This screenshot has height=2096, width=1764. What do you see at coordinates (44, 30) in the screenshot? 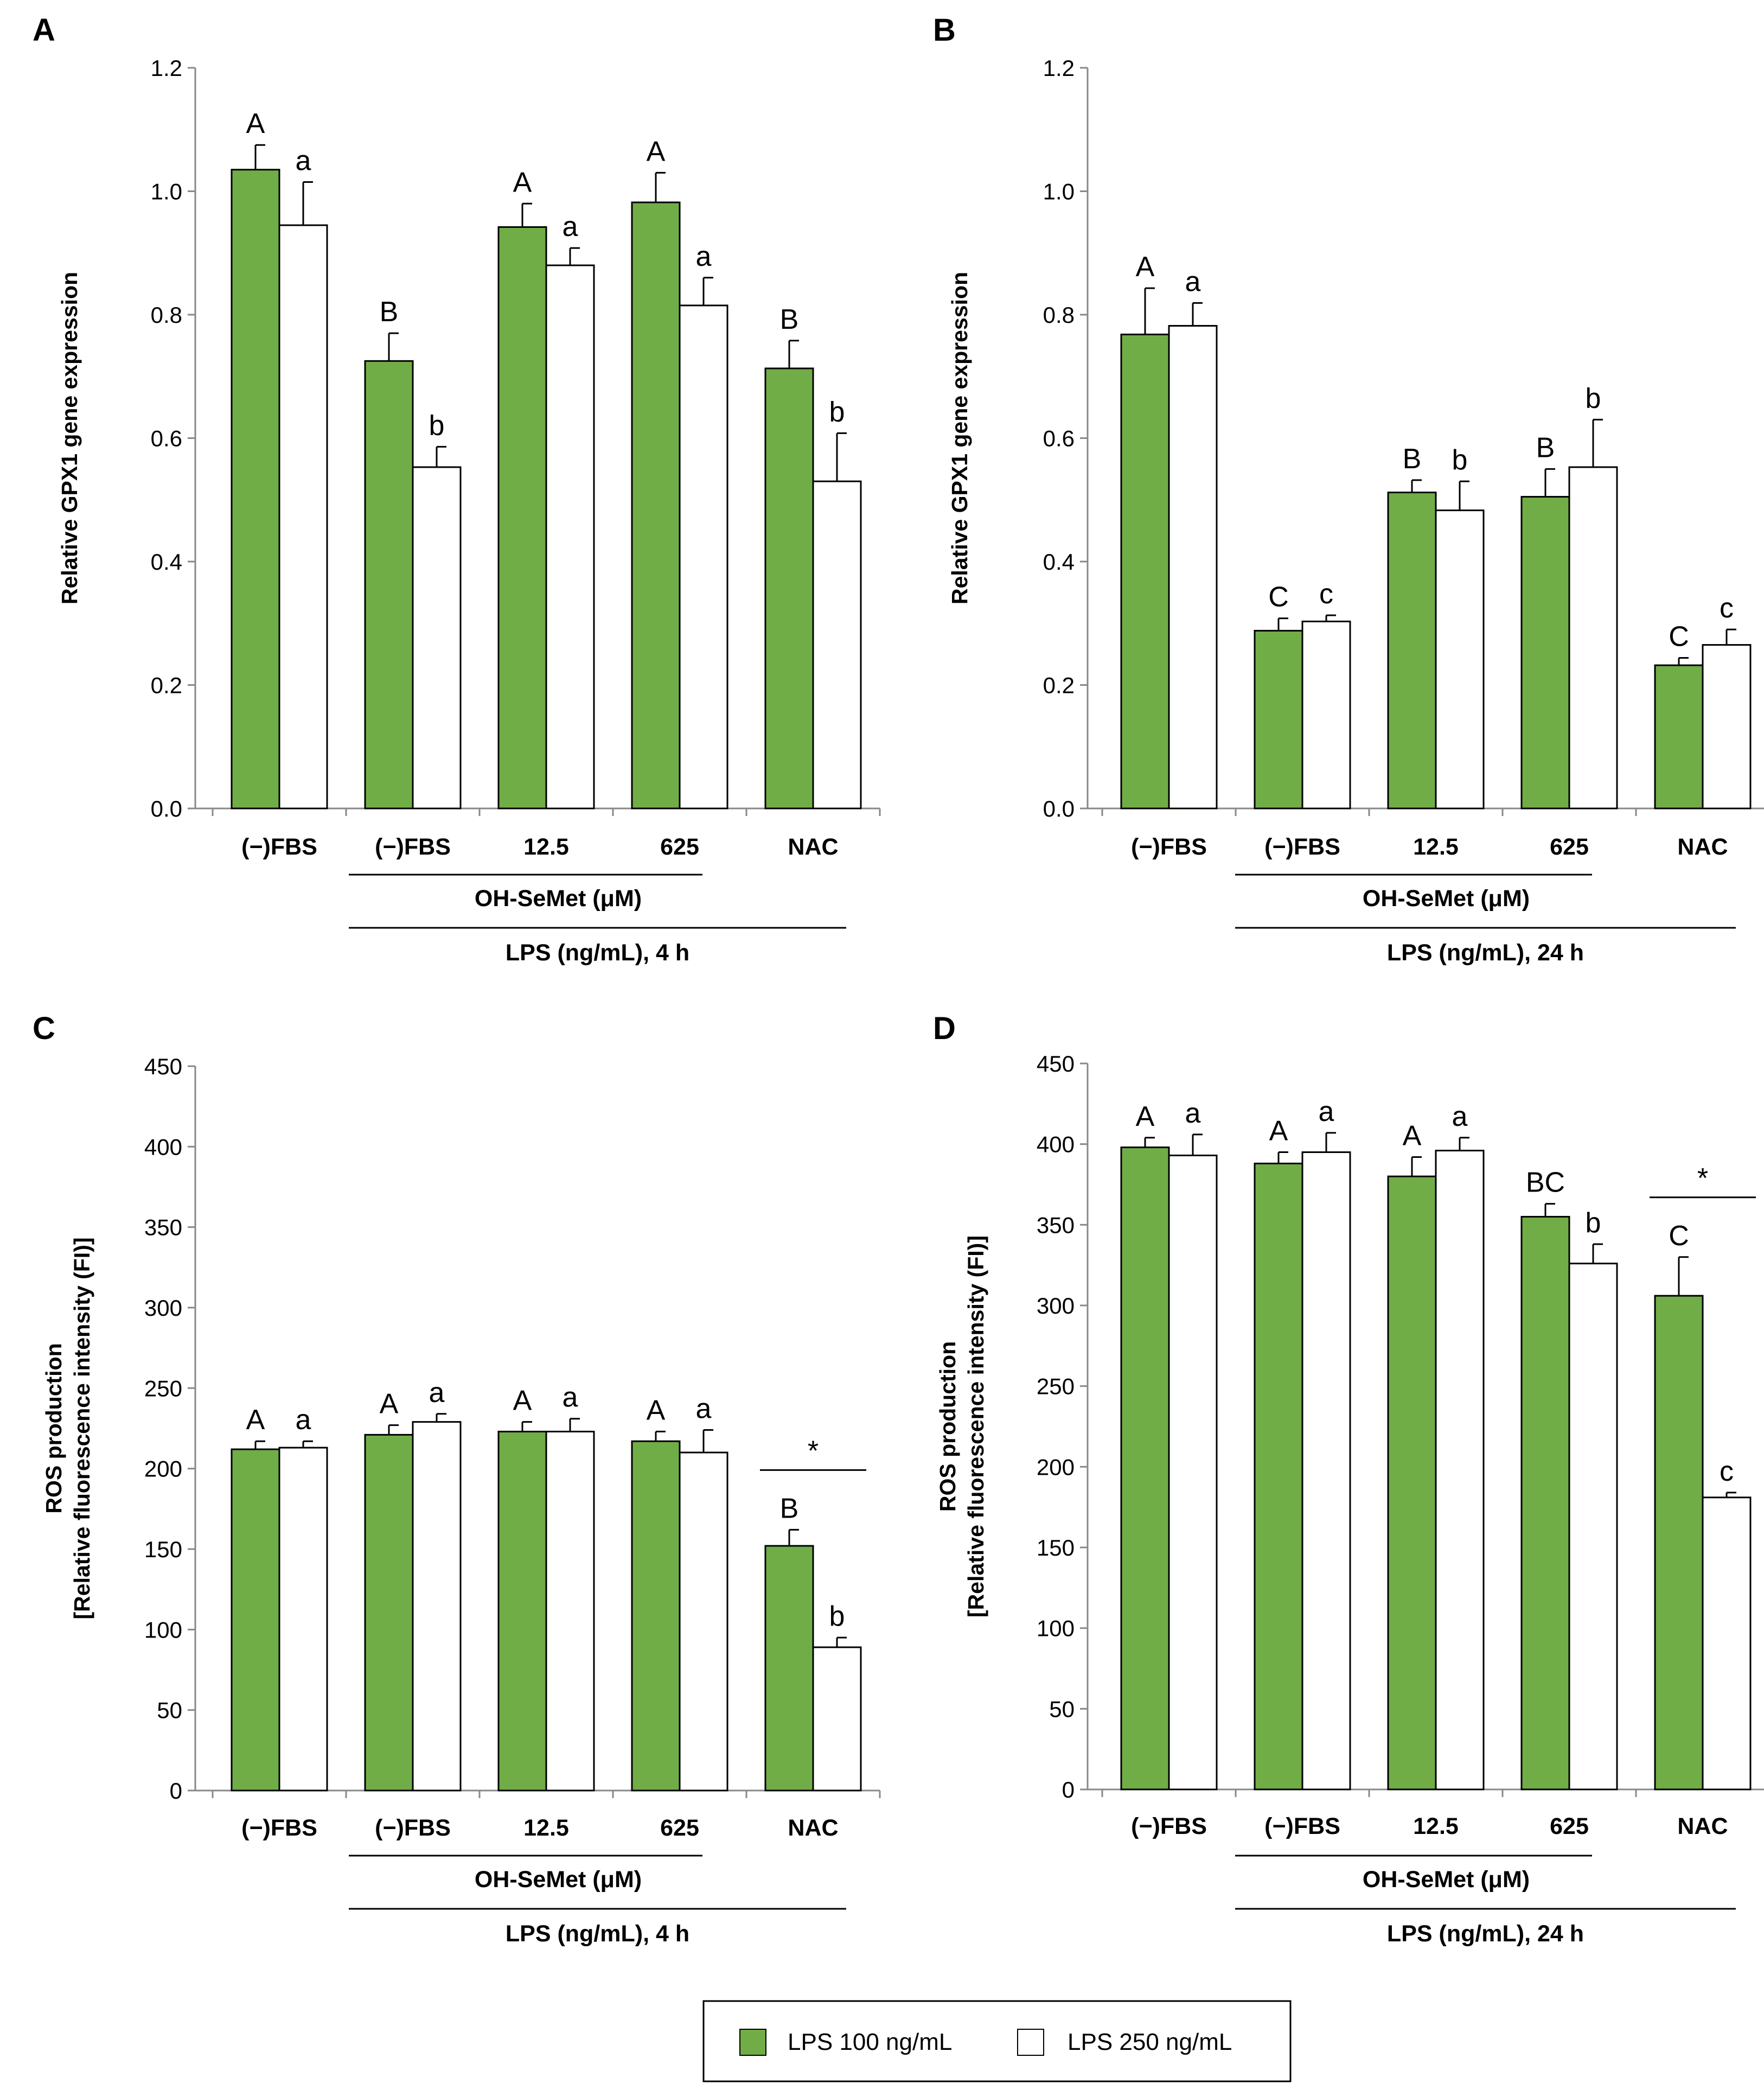
I see `panel-label: A` at bounding box center [44, 30].